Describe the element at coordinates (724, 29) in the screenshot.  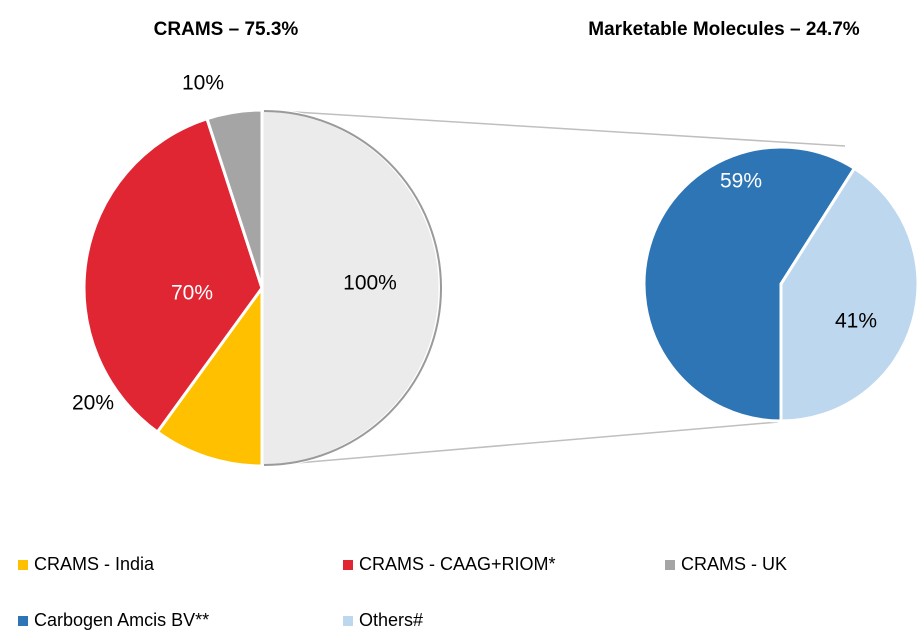
I see `chart-title: Marketable Molecules – 24.7%` at that location.